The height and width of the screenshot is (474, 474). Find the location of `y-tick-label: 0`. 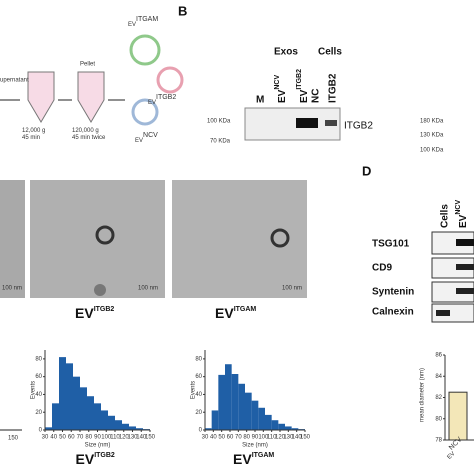

y-tick-label: 0 is located at coordinates (41, 431).